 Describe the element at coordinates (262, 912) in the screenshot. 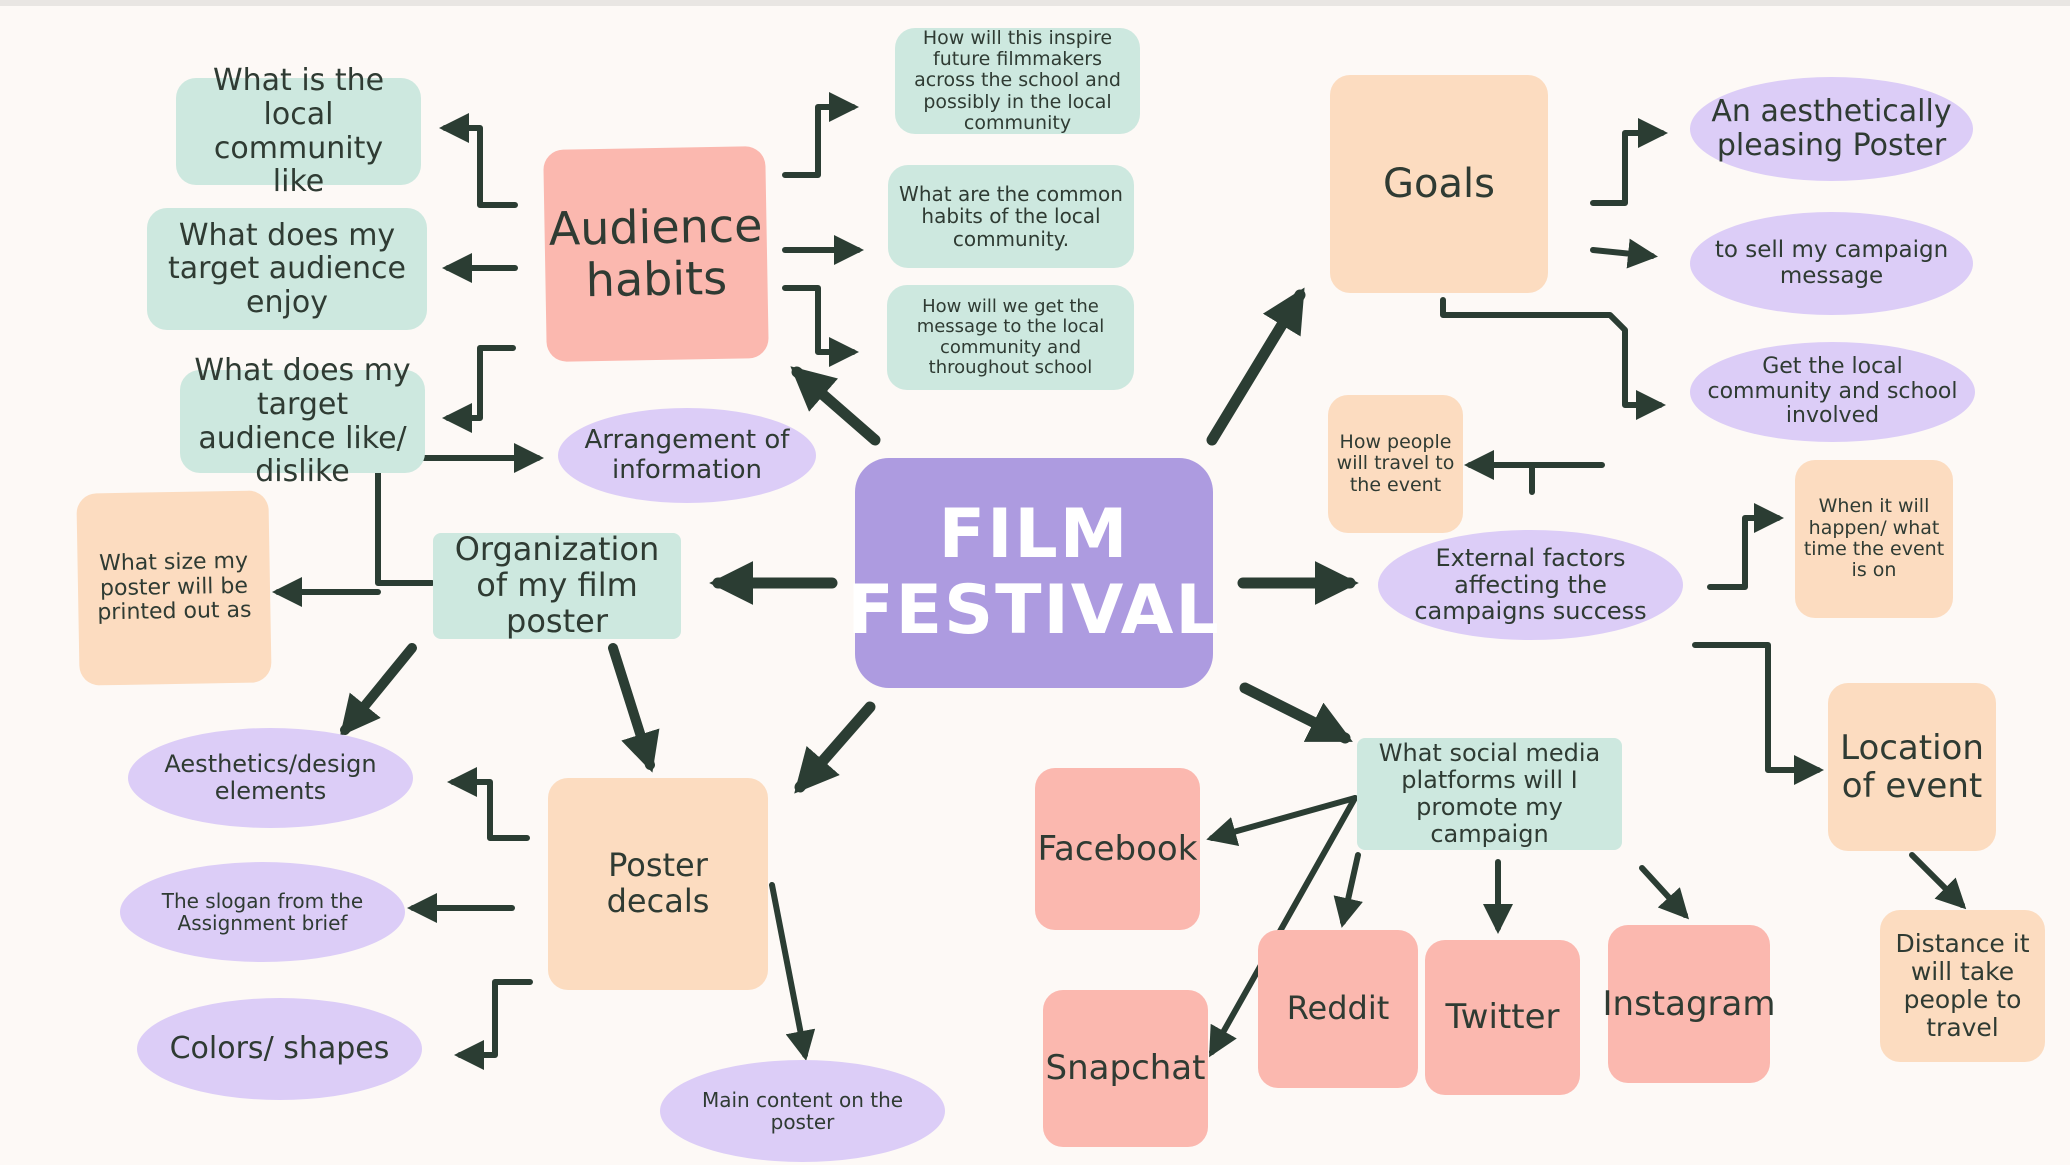

I see `note-slogan: The slogan from the Assignment brief` at that location.